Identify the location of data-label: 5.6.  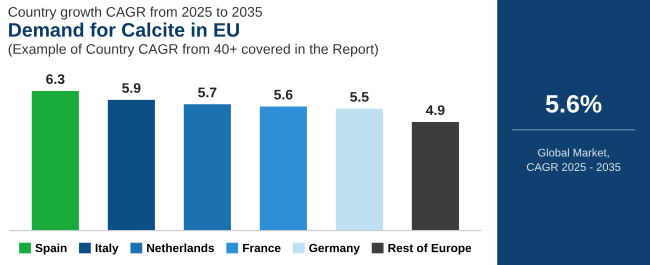
(283, 95).